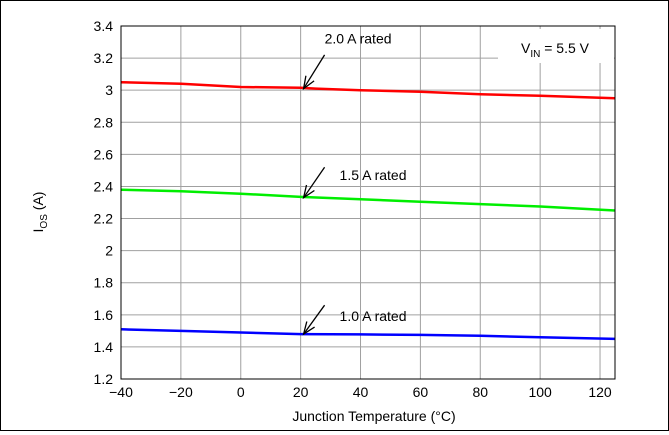  Describe the element at coordinates (564, 48) in the screenshot. I see `vin-rest: = 5.5 V` at that location.